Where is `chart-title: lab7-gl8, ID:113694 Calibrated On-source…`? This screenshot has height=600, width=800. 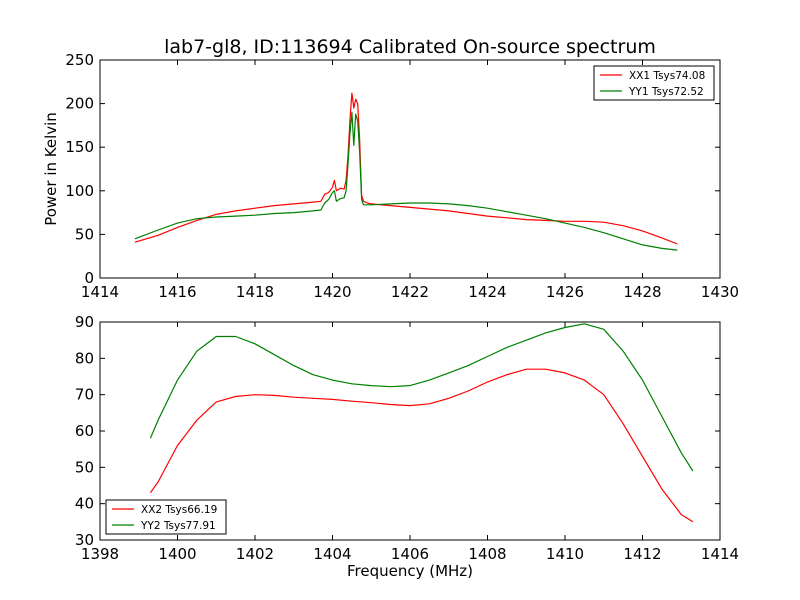 chart-title: lab7-gl8, ID:113694 Calibrated On-source… is located at coordinates (410, 47).